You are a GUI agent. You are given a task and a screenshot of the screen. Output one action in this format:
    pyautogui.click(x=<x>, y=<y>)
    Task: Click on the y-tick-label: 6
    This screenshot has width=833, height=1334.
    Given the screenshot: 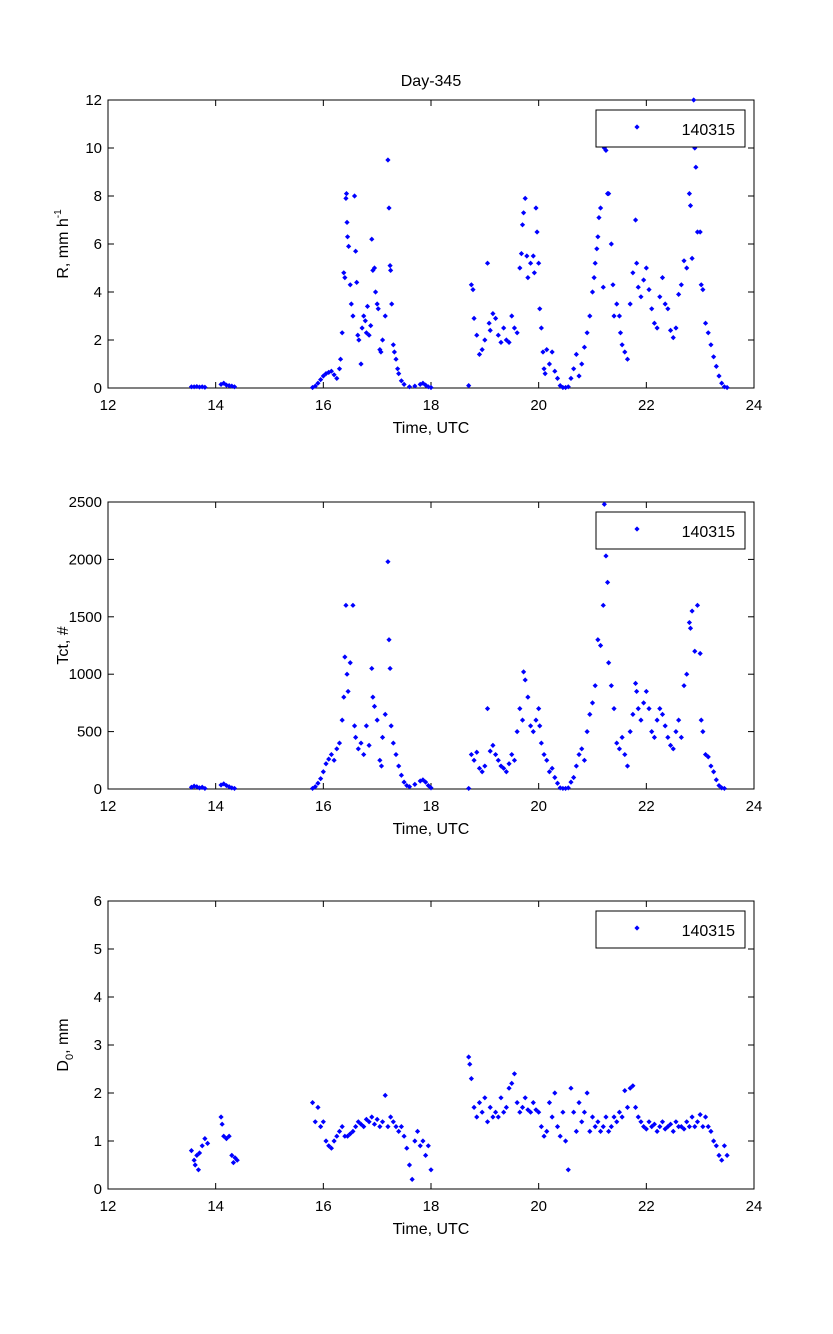 What is the action you would take?
    pyautogui.click(x=98, y=901)
    